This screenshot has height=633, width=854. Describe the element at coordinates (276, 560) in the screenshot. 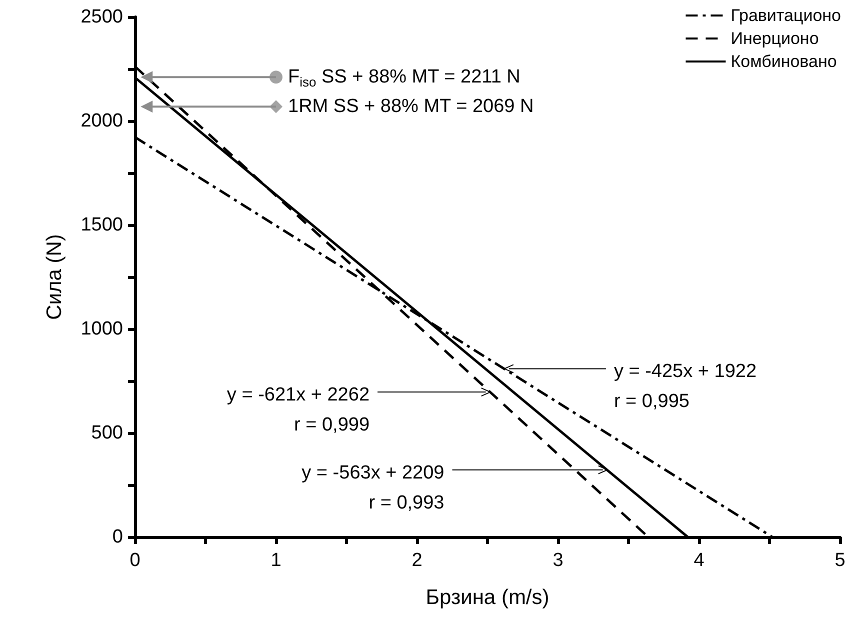

I see `x-tick-label: 1` at that location.